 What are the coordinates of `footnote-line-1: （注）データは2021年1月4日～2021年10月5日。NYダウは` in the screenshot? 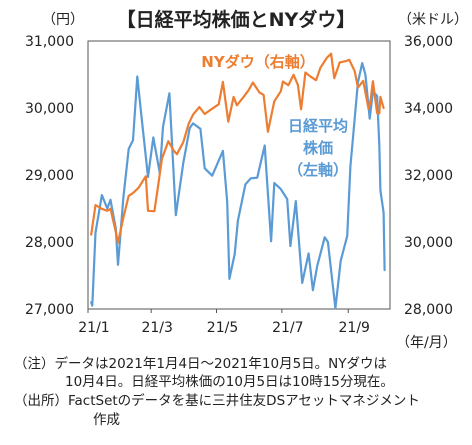 It's located at (201, 364).